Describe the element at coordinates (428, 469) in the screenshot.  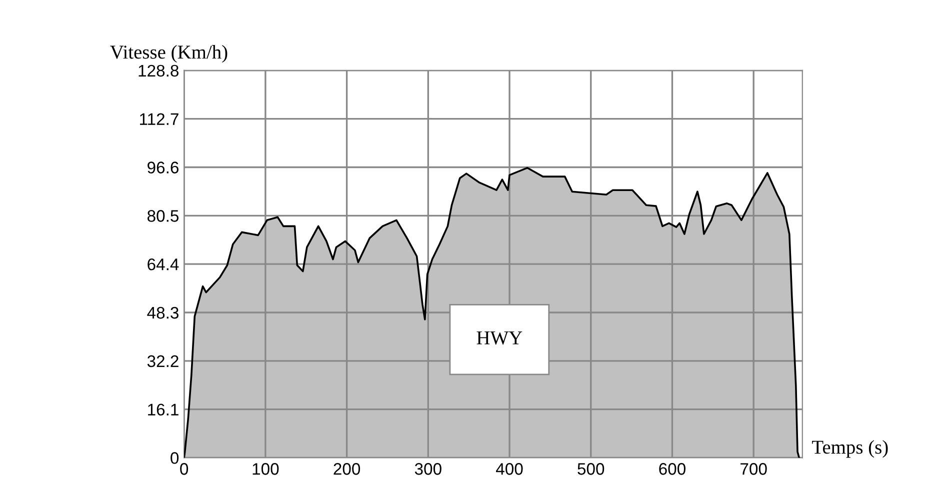
I see `x-tick-label: 300` at that location.